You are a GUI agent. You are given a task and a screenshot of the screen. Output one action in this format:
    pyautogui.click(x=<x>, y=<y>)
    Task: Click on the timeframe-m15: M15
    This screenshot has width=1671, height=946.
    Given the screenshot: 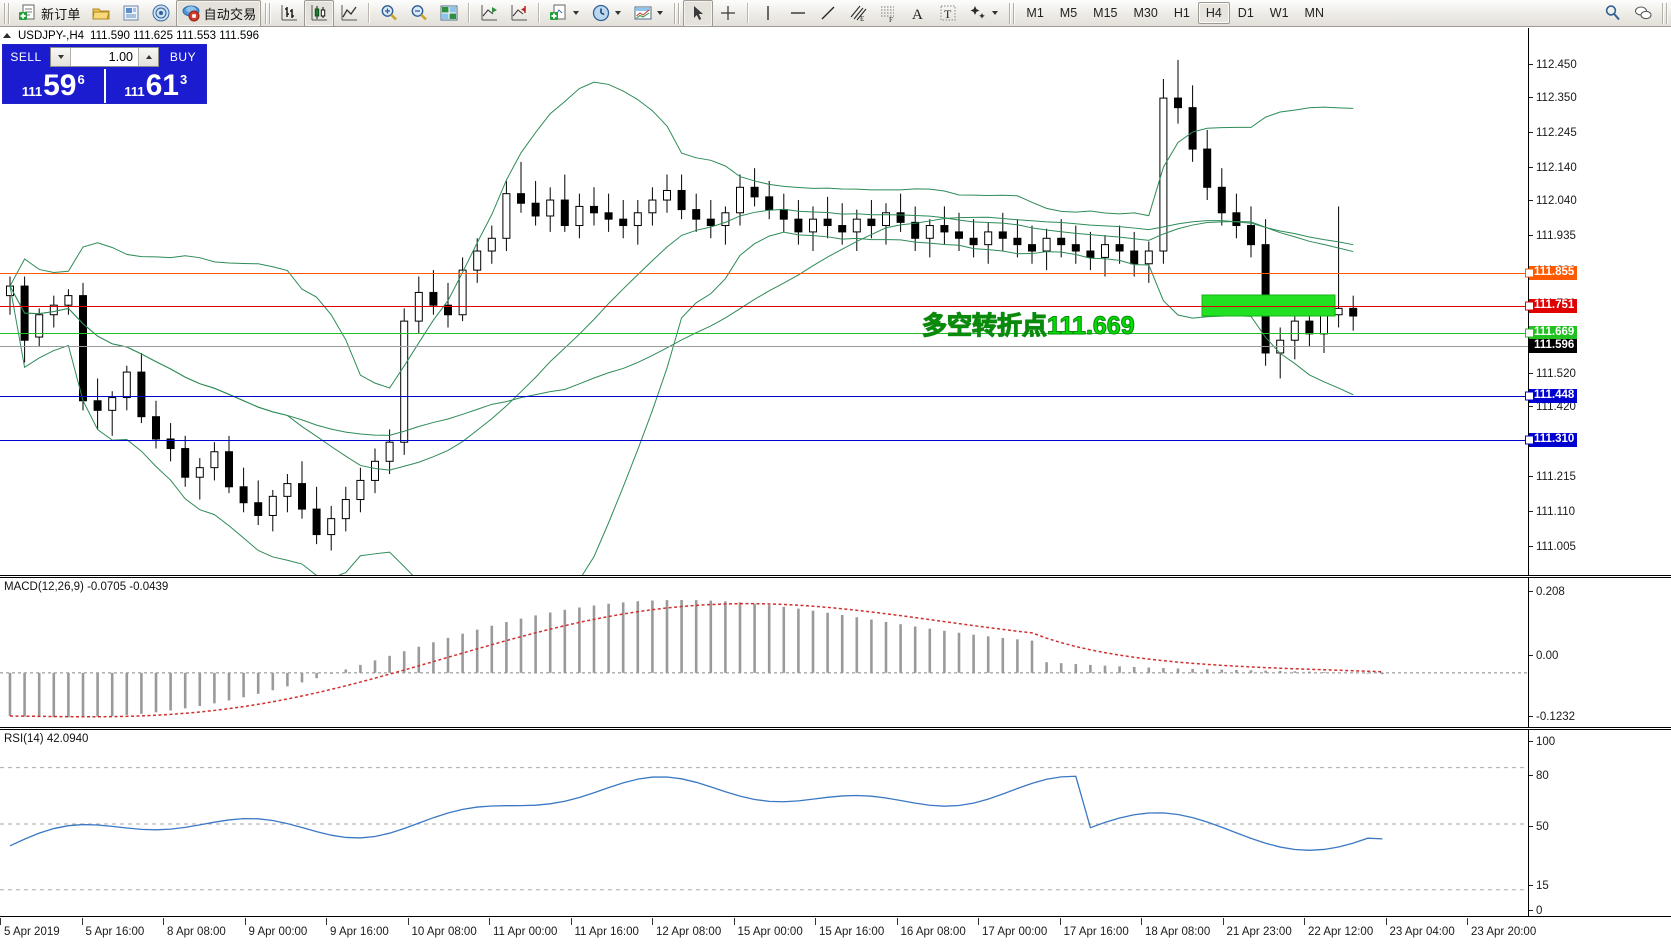 What is the action you would take?
    pyautogui.click(x=1105, y=13)
    